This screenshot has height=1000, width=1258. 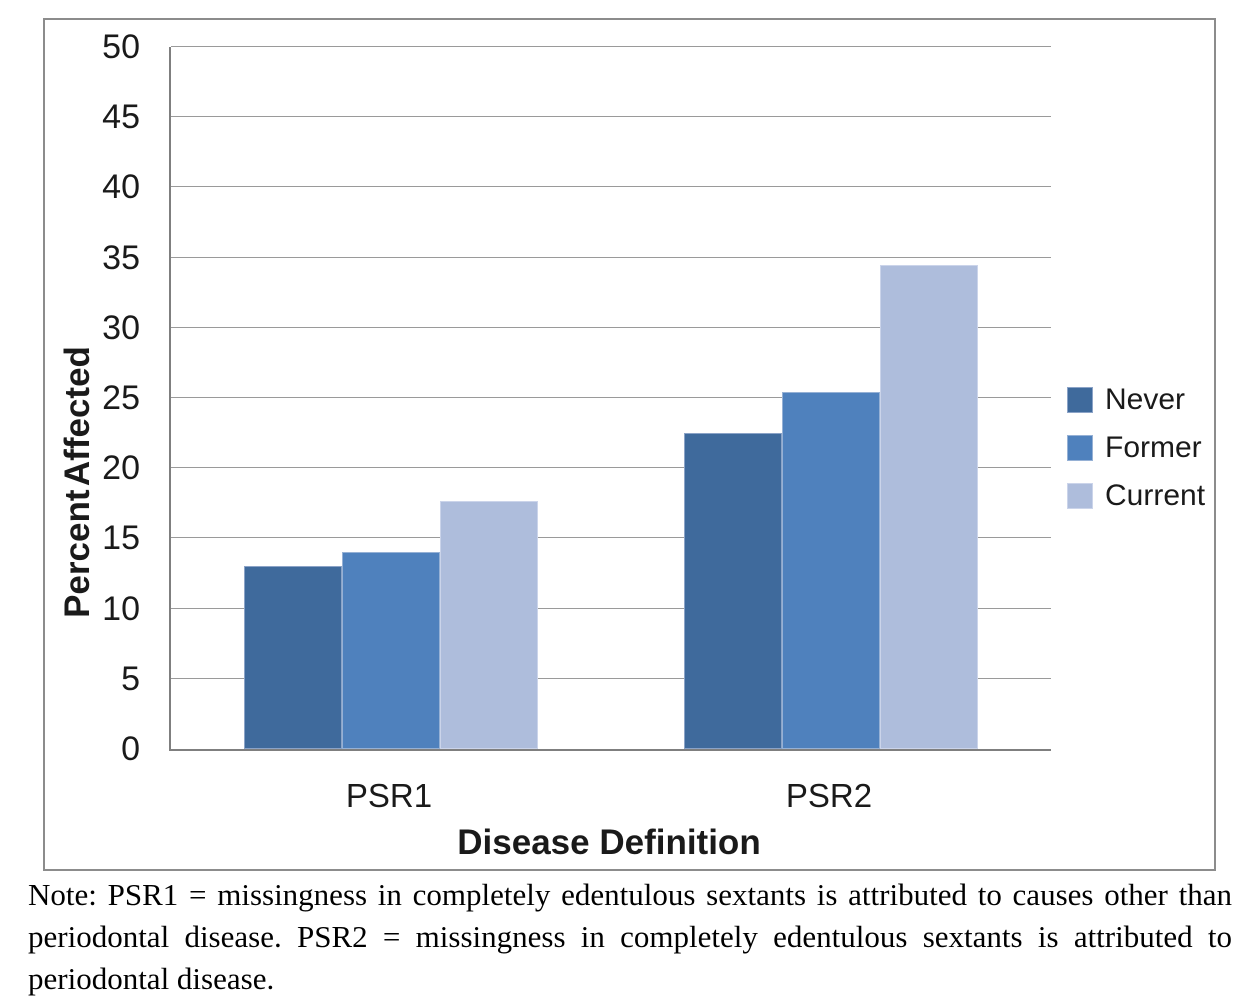 I want to click on y-tick-label-15: 15, so click(x=121, y=538).